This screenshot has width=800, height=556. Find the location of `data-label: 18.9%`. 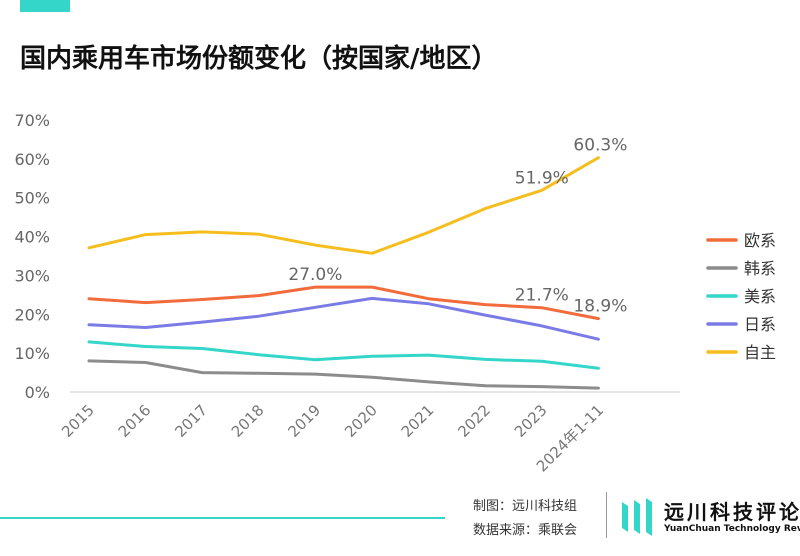

data-label: 18.9% is located at coordinates (600, 307).